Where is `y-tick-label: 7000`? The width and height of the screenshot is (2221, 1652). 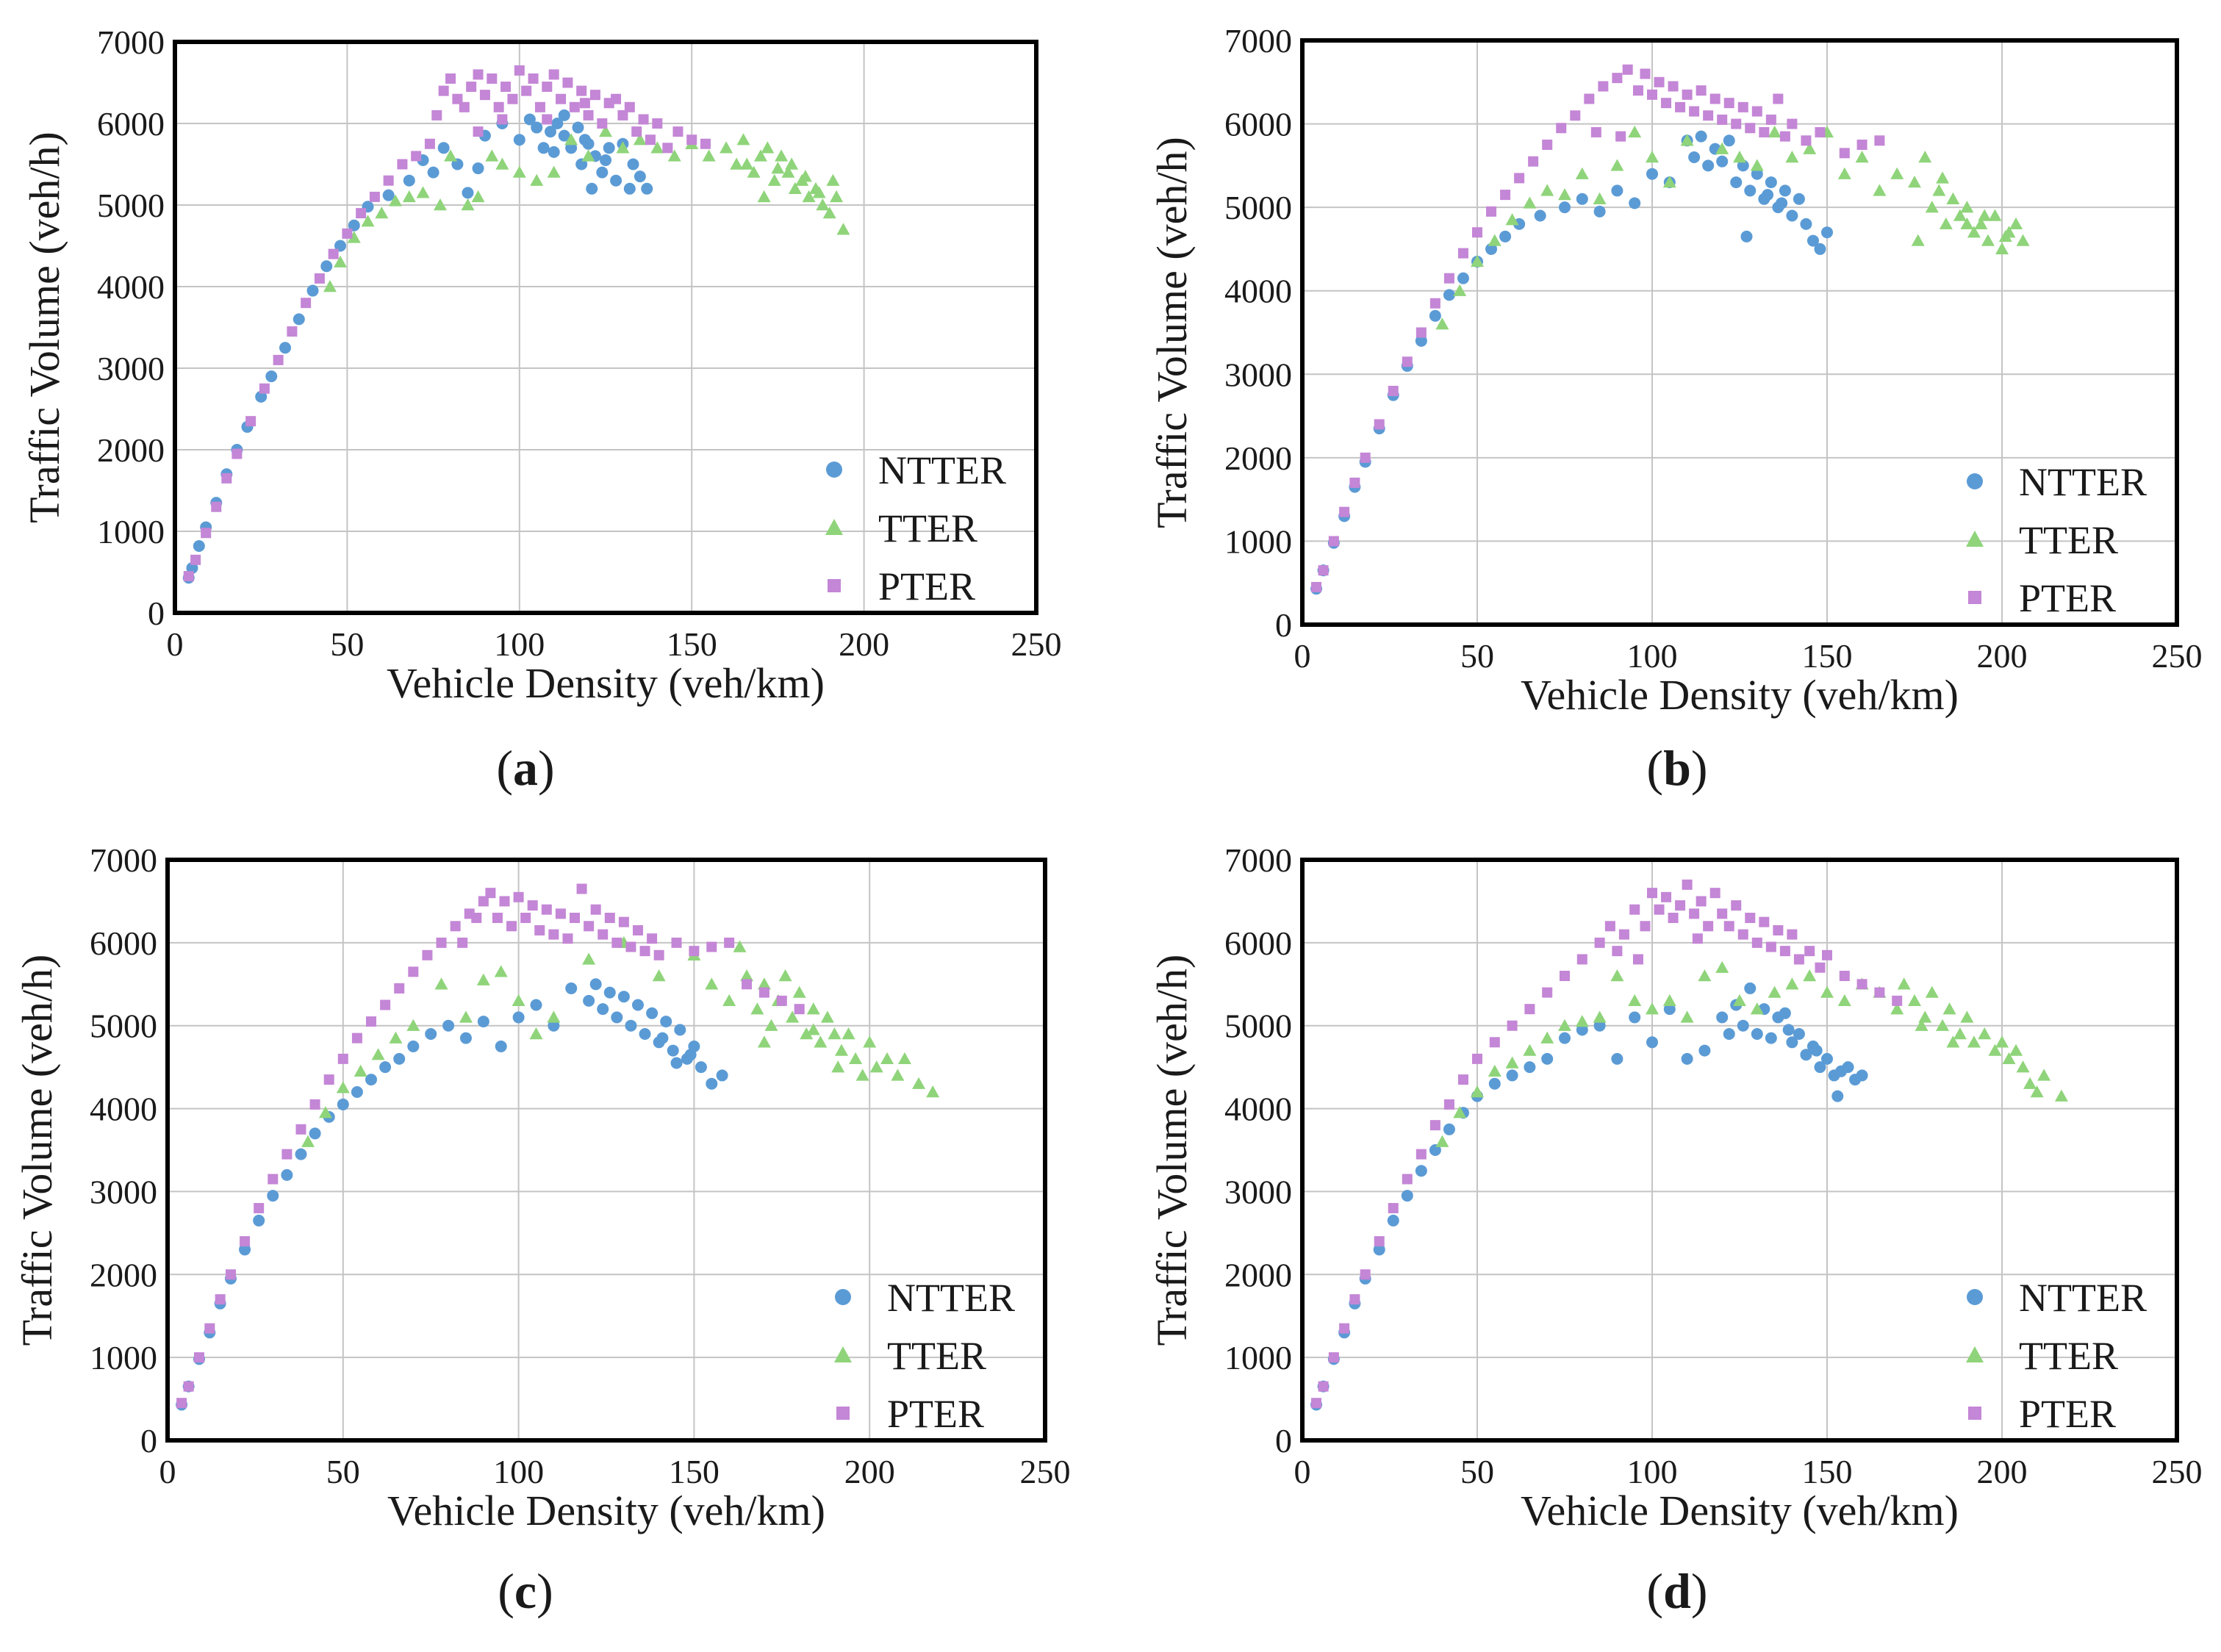 y-tick-label: 7000 is located at coordinates (1258, 860).